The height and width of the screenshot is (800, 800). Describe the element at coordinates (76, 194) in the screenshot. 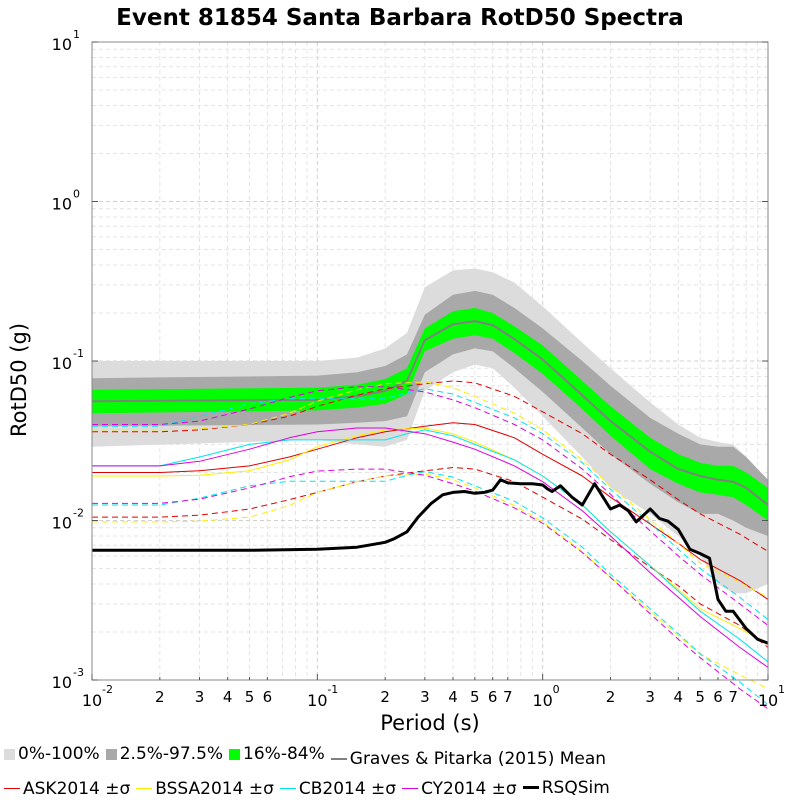

I see `y-tick-exponent: 0` at that location.